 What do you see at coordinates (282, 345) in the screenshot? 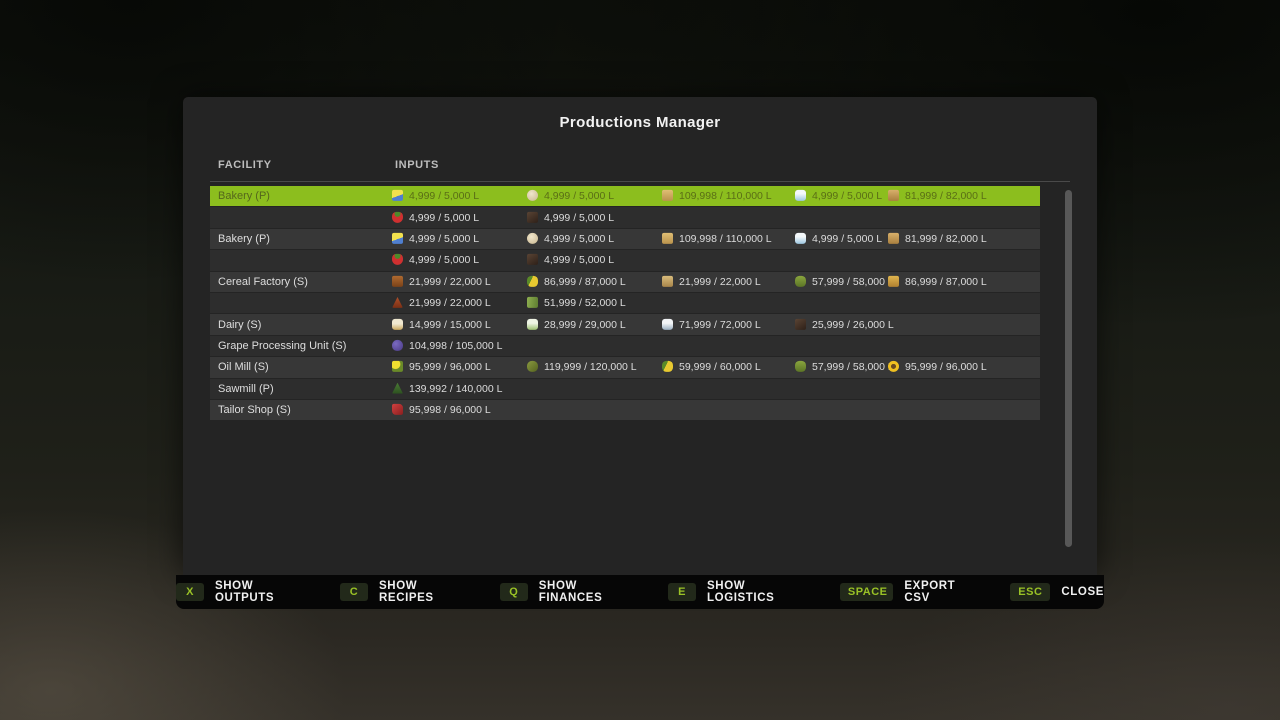
I see `facility-name: Grape Processing Unit (S)` at bounding box center [282, 345].